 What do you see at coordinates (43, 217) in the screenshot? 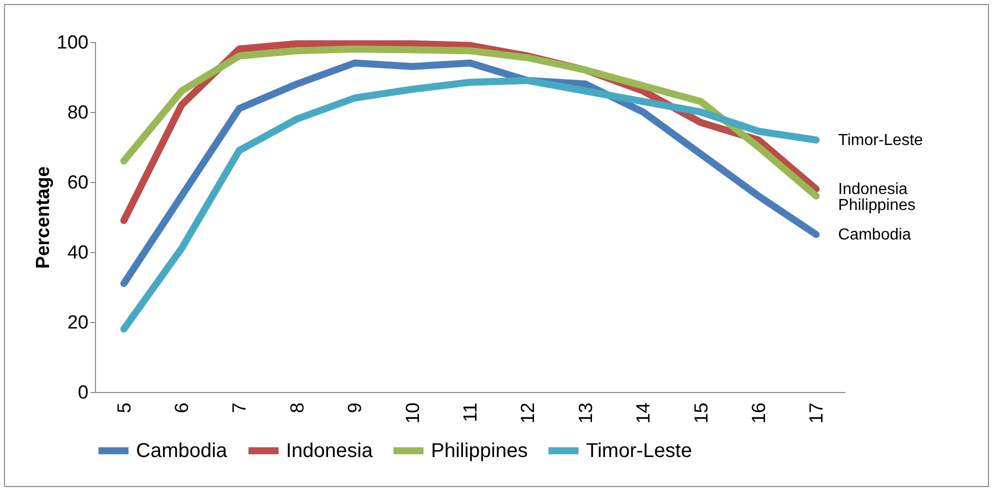
I see `y-axis-title: Percentage` at bounding box center [43, 217].